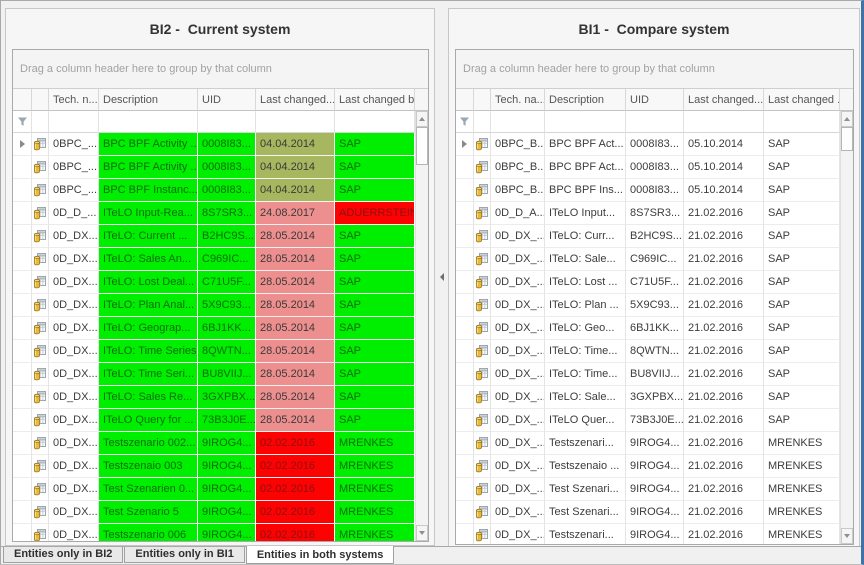  What do you see at coordinates (724, 167) in the screenshot?
I see `cell-last-changed-date: 05.10.2014` at bounding box center [724, 167].